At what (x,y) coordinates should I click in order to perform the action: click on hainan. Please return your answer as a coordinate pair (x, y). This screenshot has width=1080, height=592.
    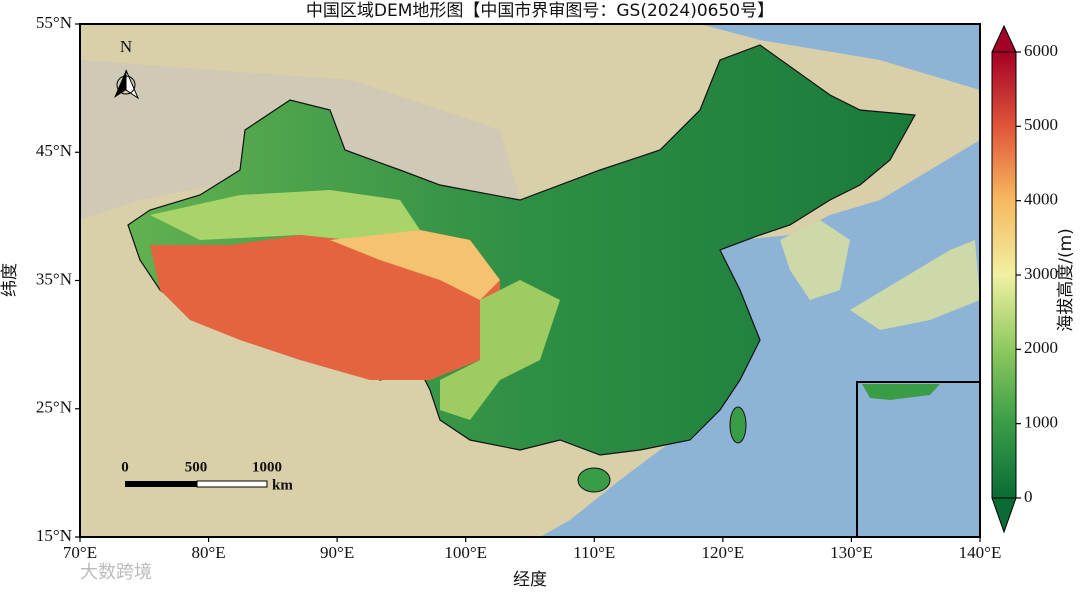
    Looking at the image, I should click on (594, 480).